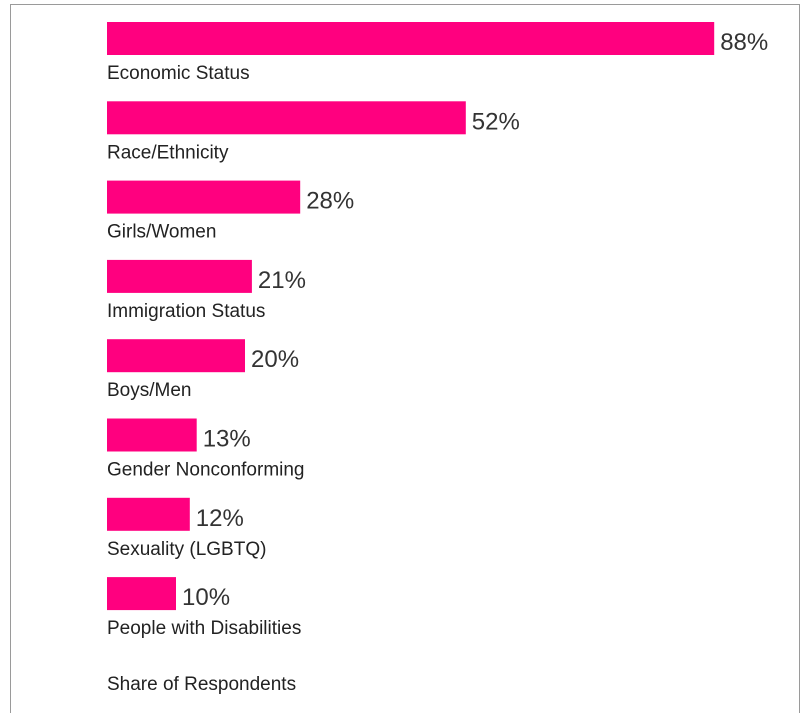 This screenshot has height=715, width=805. Describe the element at coordinates (201, 684) in the screenshot. I see `x-axis-title: Share of Respondents` at that location.